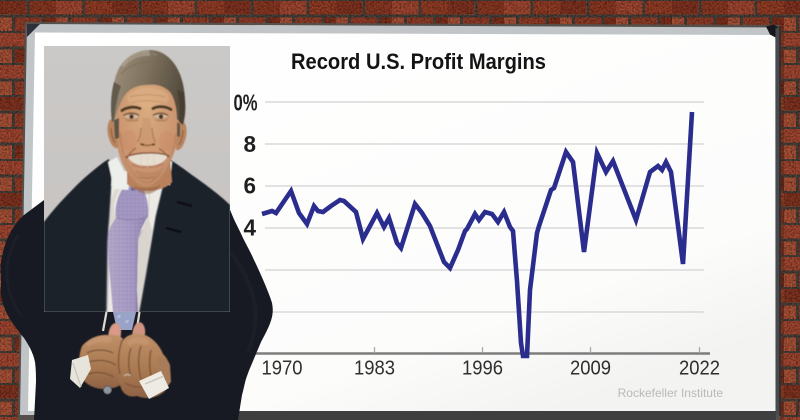  I want to click on svg-text: 2022, so click(699, 369).